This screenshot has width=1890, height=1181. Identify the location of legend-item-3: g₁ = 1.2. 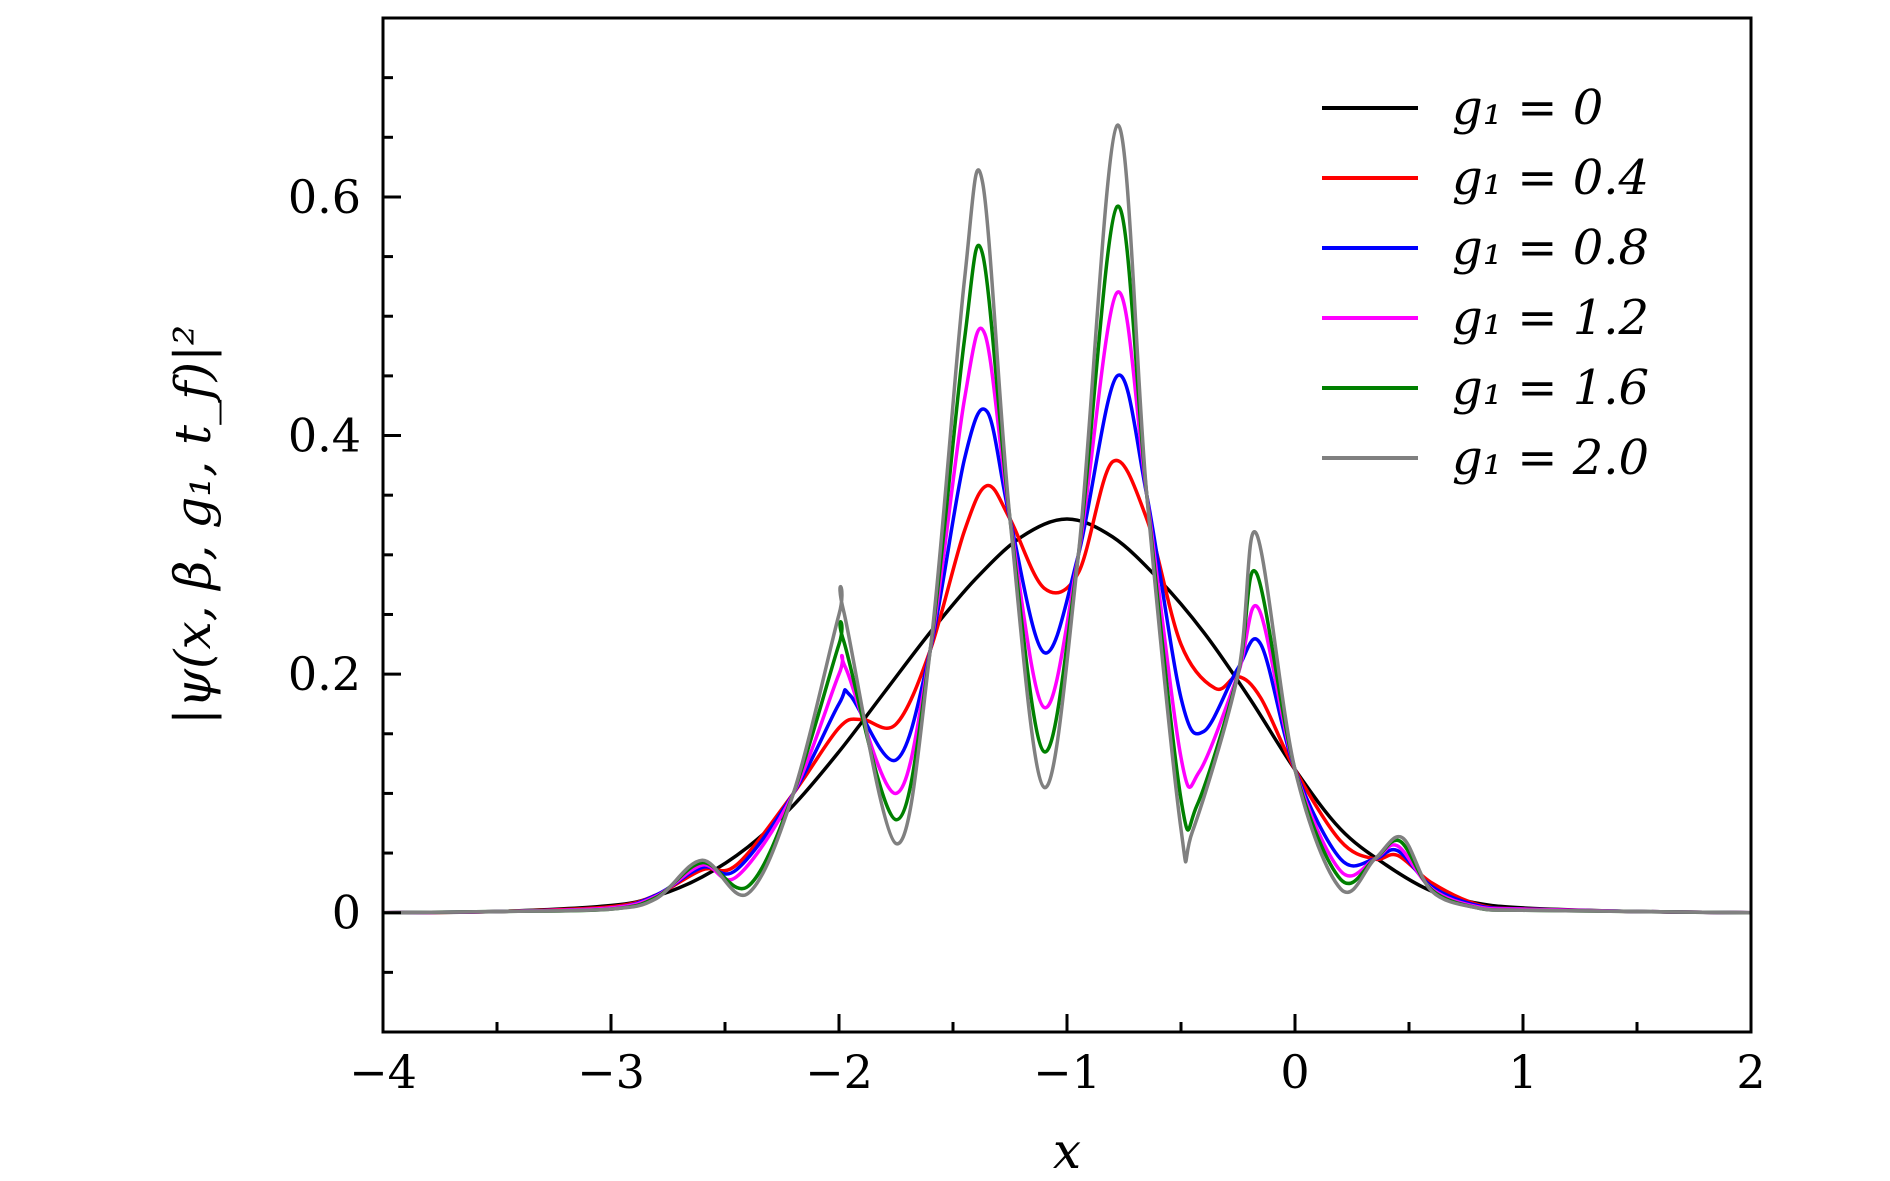
(1485, 318).